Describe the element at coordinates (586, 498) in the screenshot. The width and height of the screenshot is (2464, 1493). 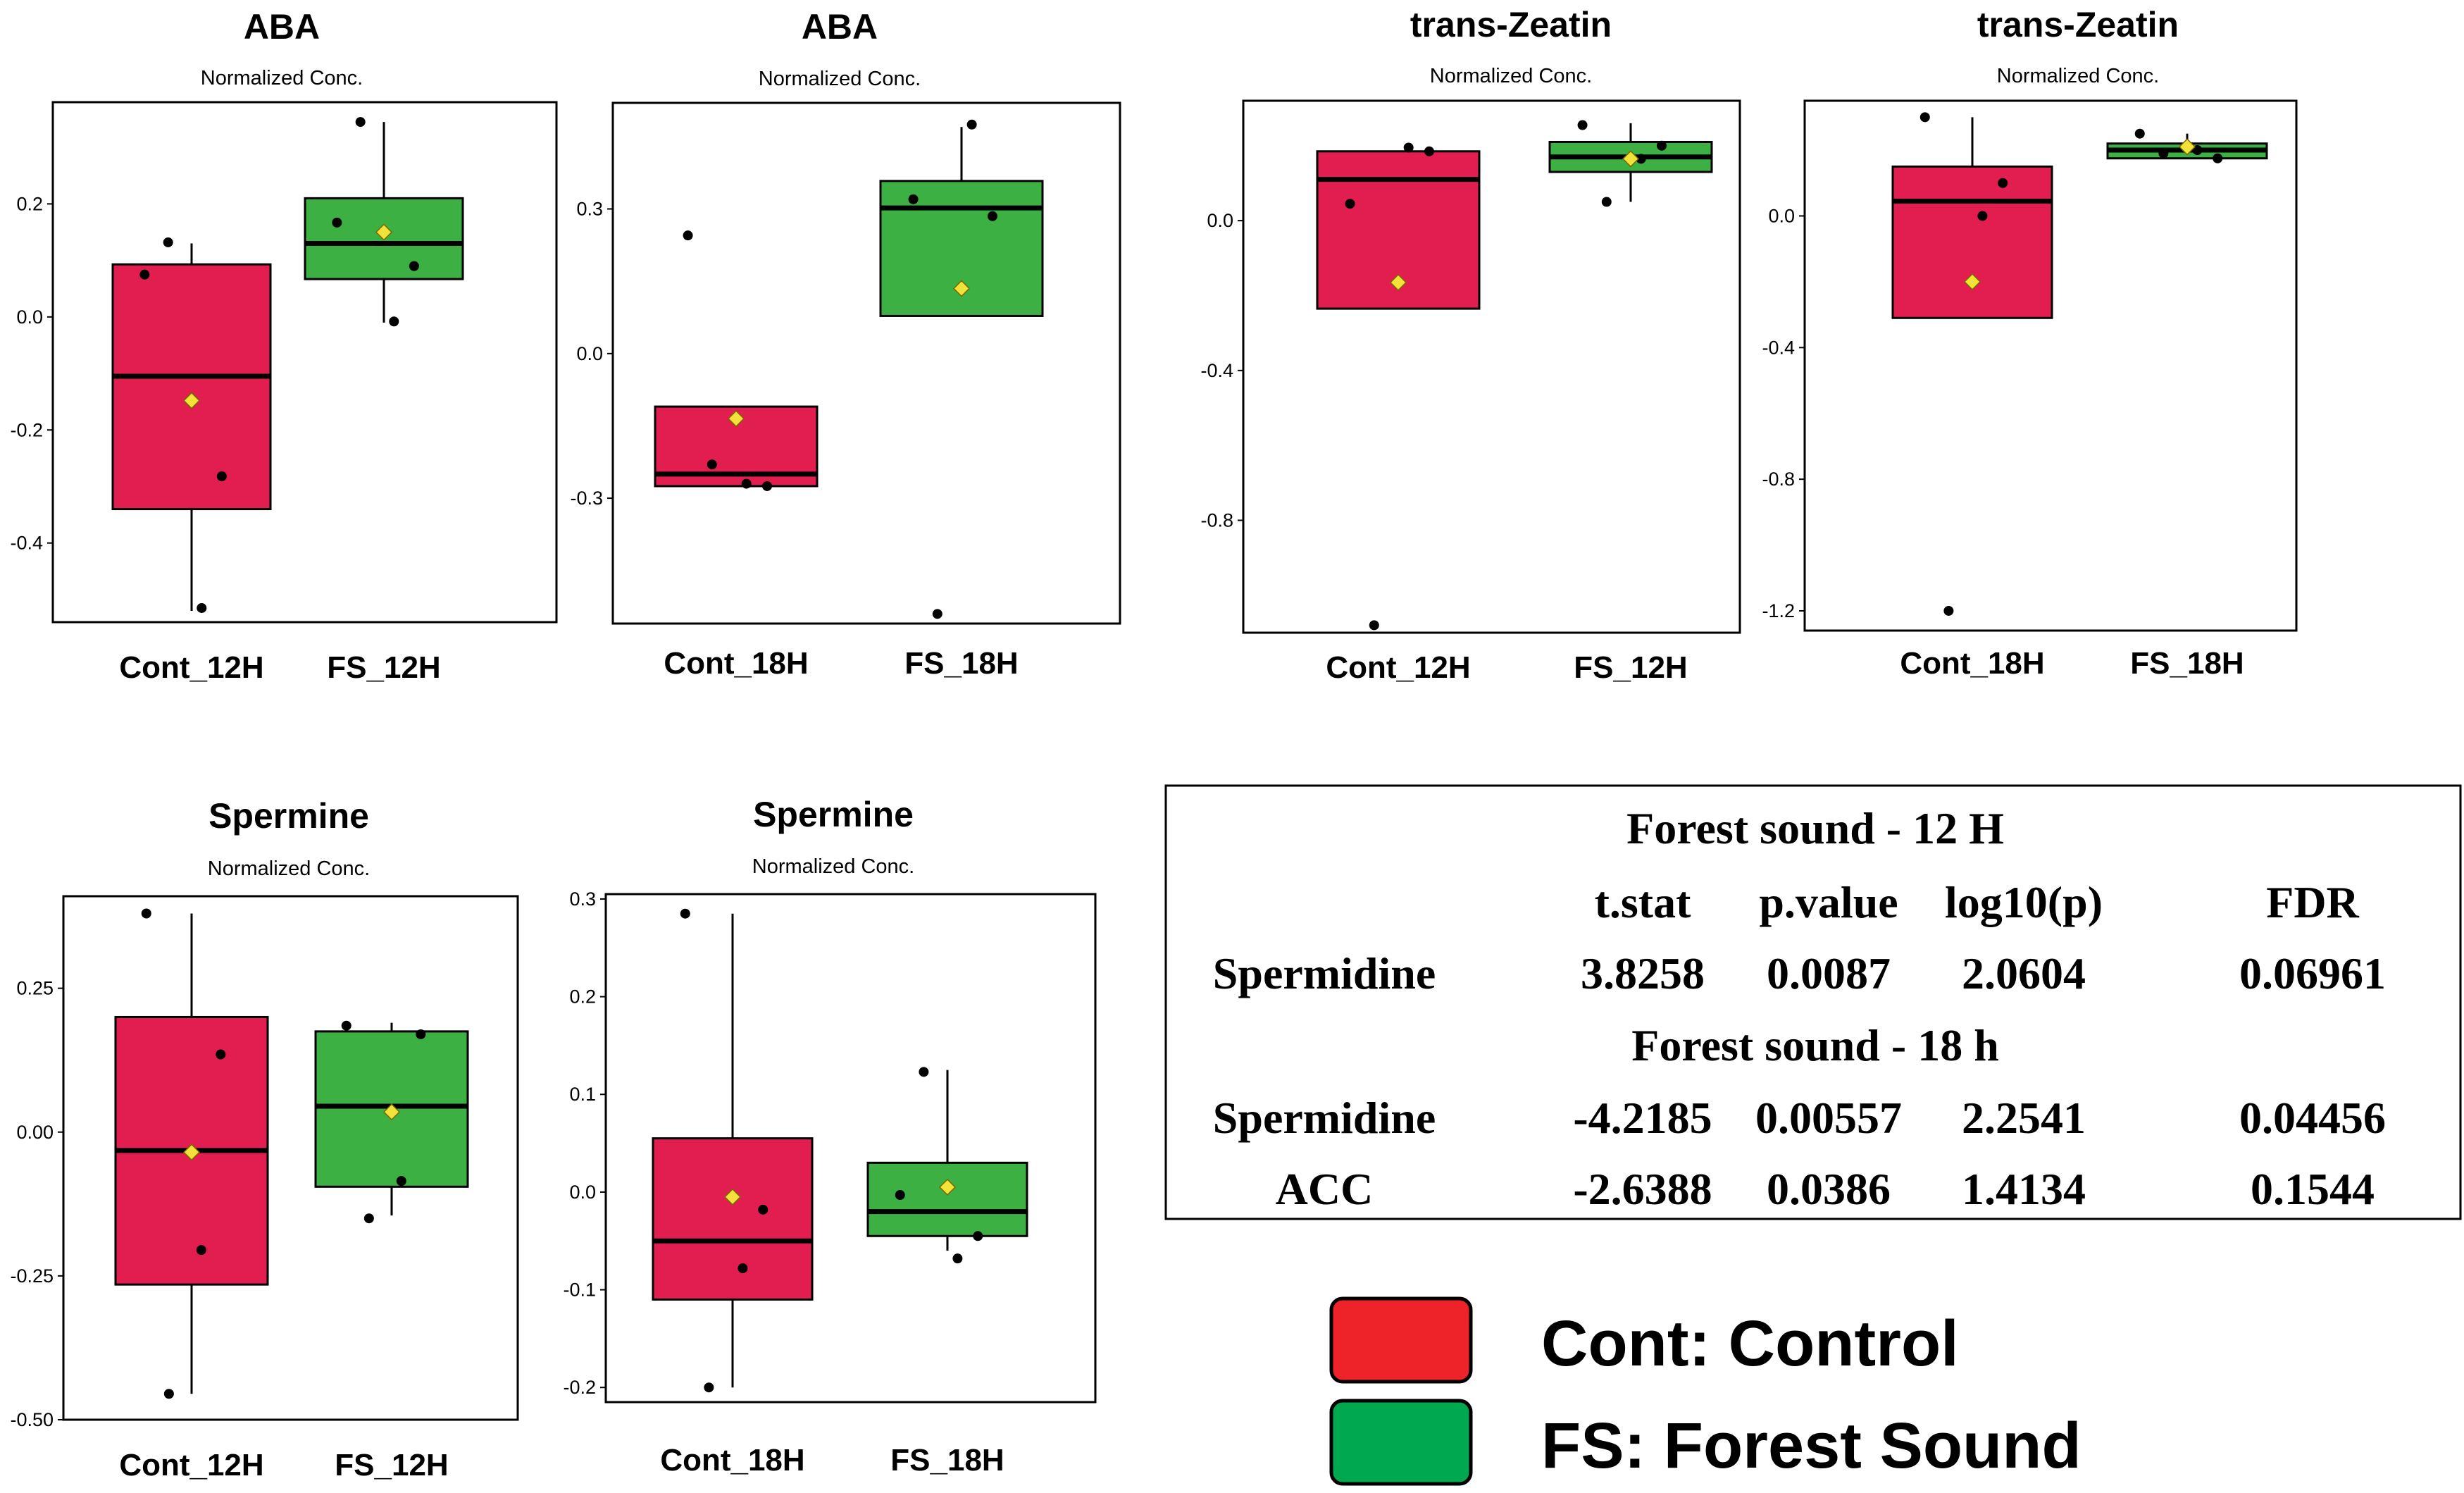
I see `y-tick-label: -0.3` at that location.